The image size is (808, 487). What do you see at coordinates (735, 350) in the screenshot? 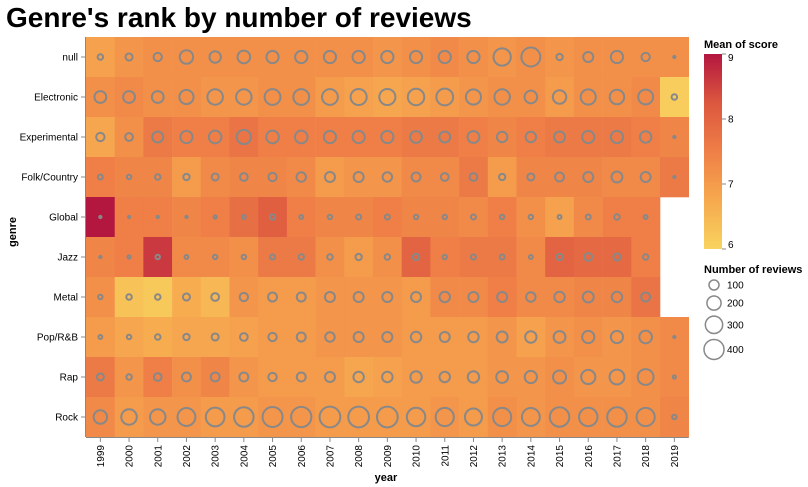
I see `size-legend-label: 400` at bounding box center [735, 350].